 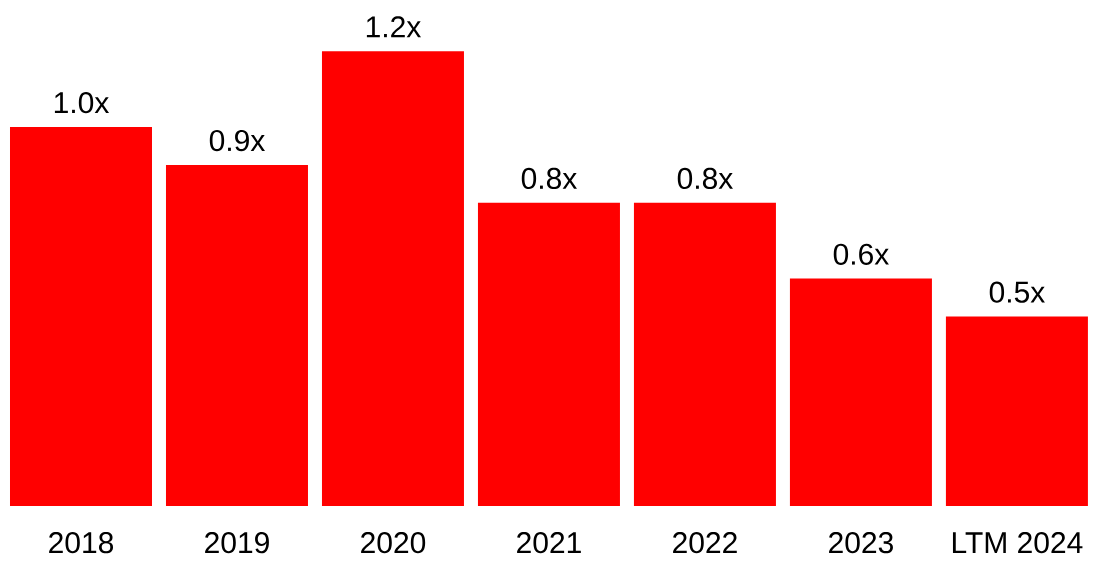 I want to click on x-tick-label: 2020, so click(x=393, y=543).